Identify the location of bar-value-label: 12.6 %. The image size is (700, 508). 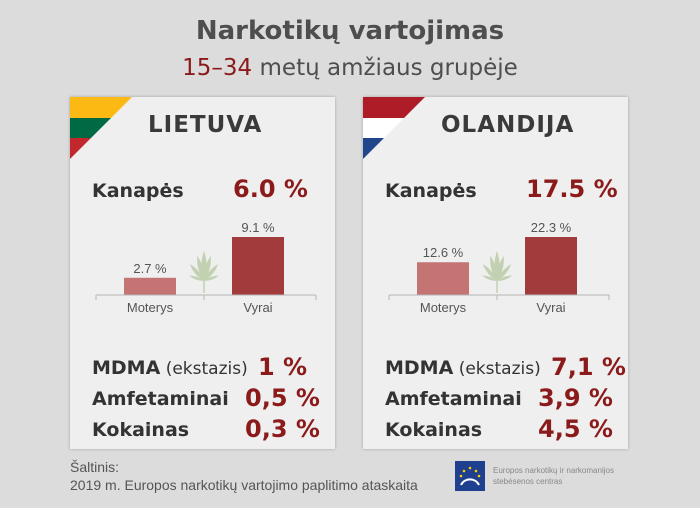
(443, 252).